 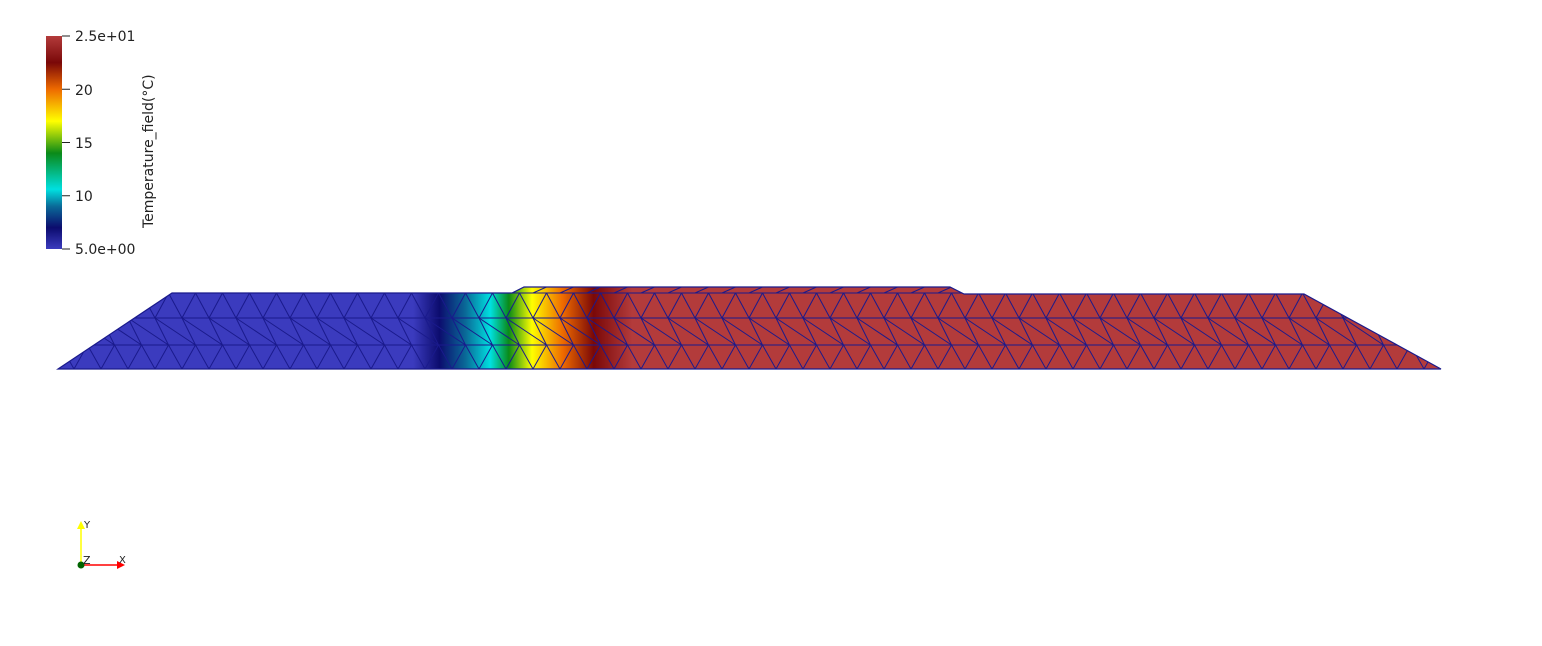 I want to click on mesh-surface, so click(x=769, y=328).